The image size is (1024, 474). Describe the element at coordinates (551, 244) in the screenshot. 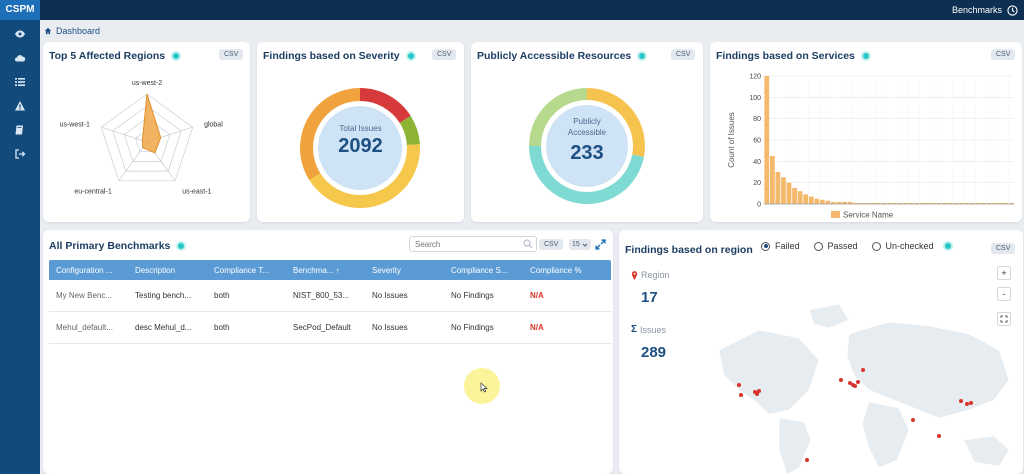

I see `benchmarks-csv-button: CSV` at that location.